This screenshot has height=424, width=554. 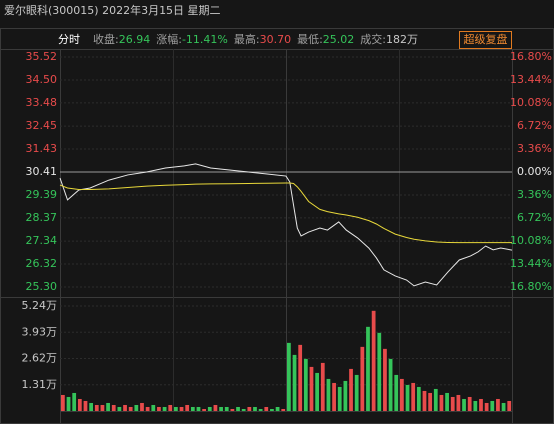 I want to click on y-tick-label: 32.45, so click(x=42, y=125).